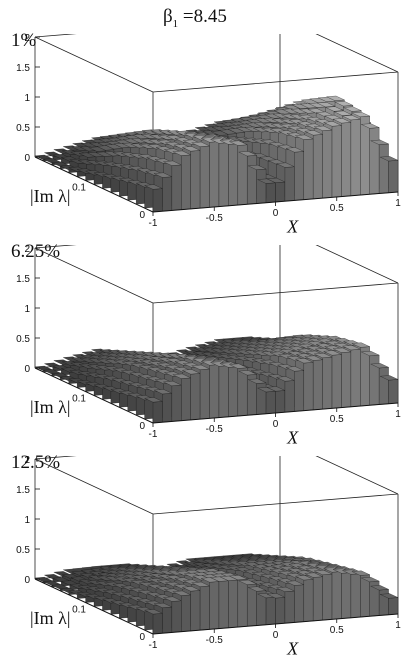 The image size is (403, 656). I want to click on z-tick-label: 0, so click(27, 580).